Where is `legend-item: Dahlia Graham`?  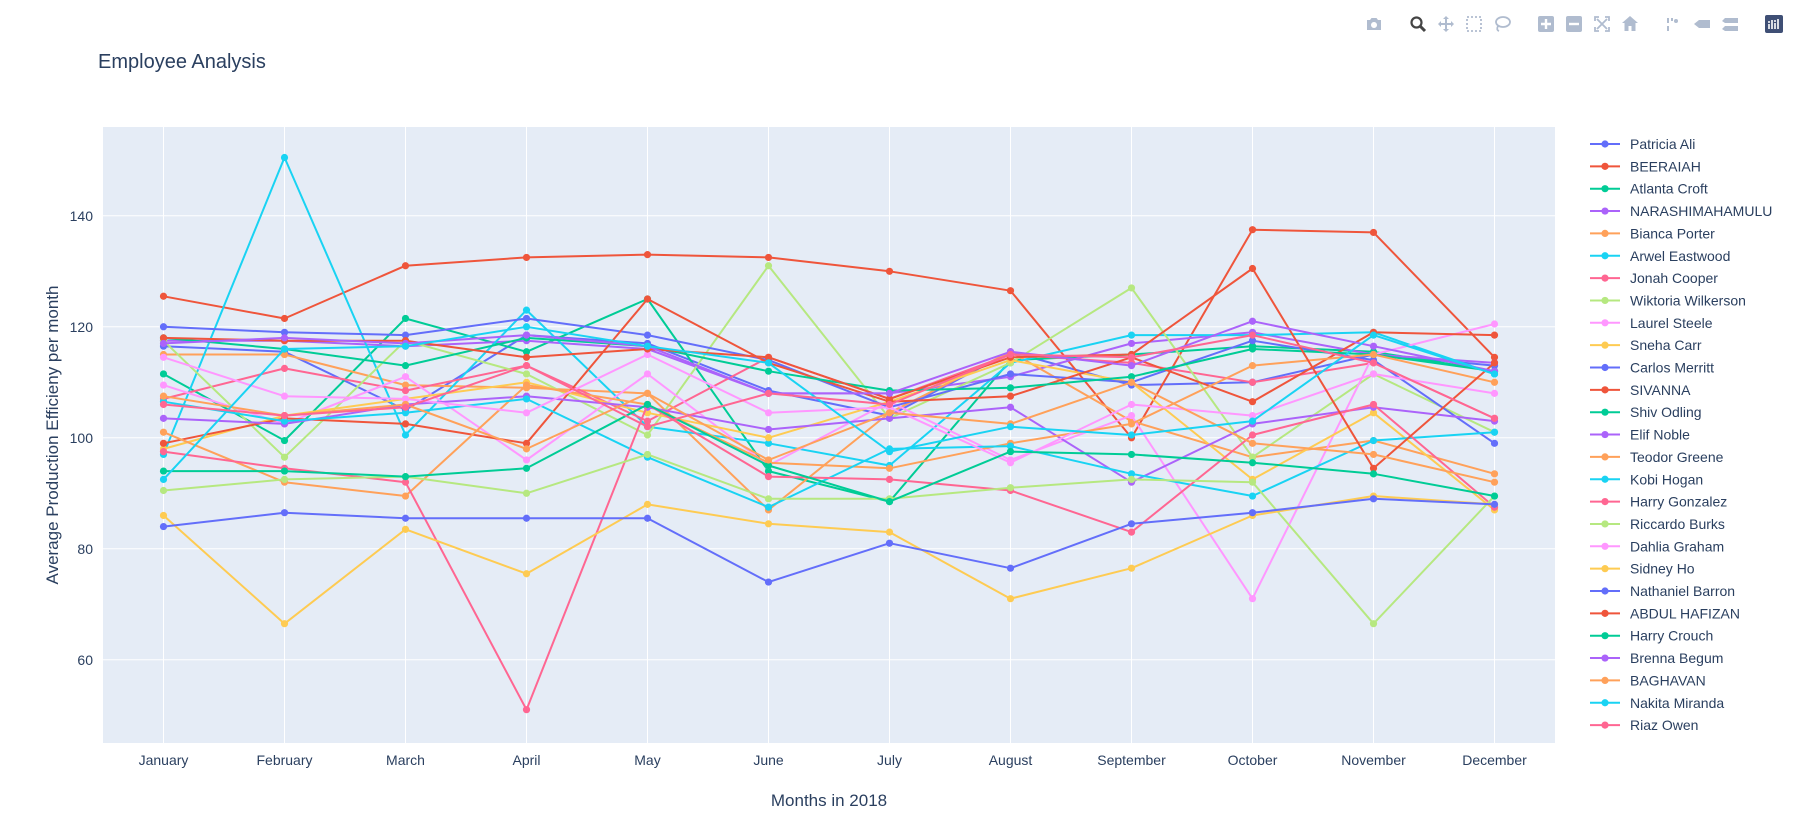 legend-item: Dahlia Graham is located at coordinates (1657, 546).